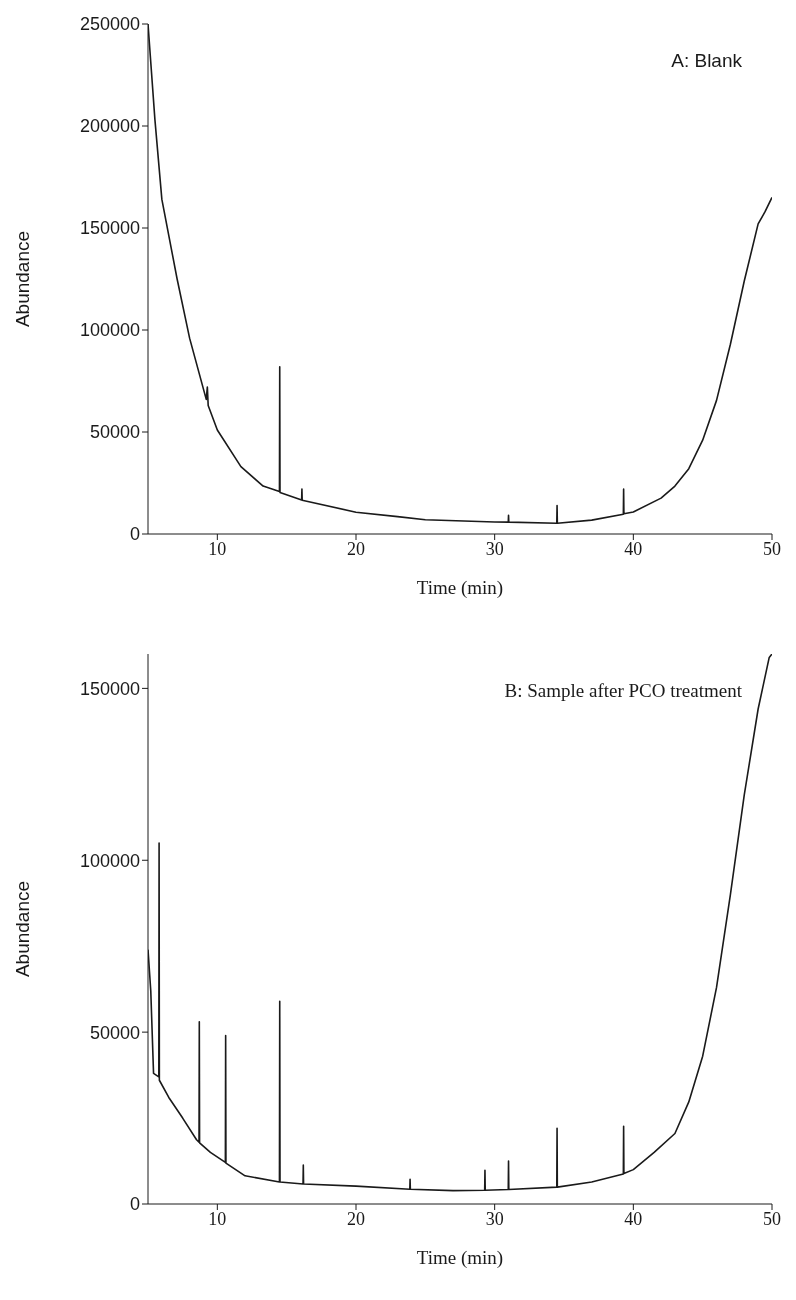  I want to click on y-tick-label: 250000, so click(109, 24).